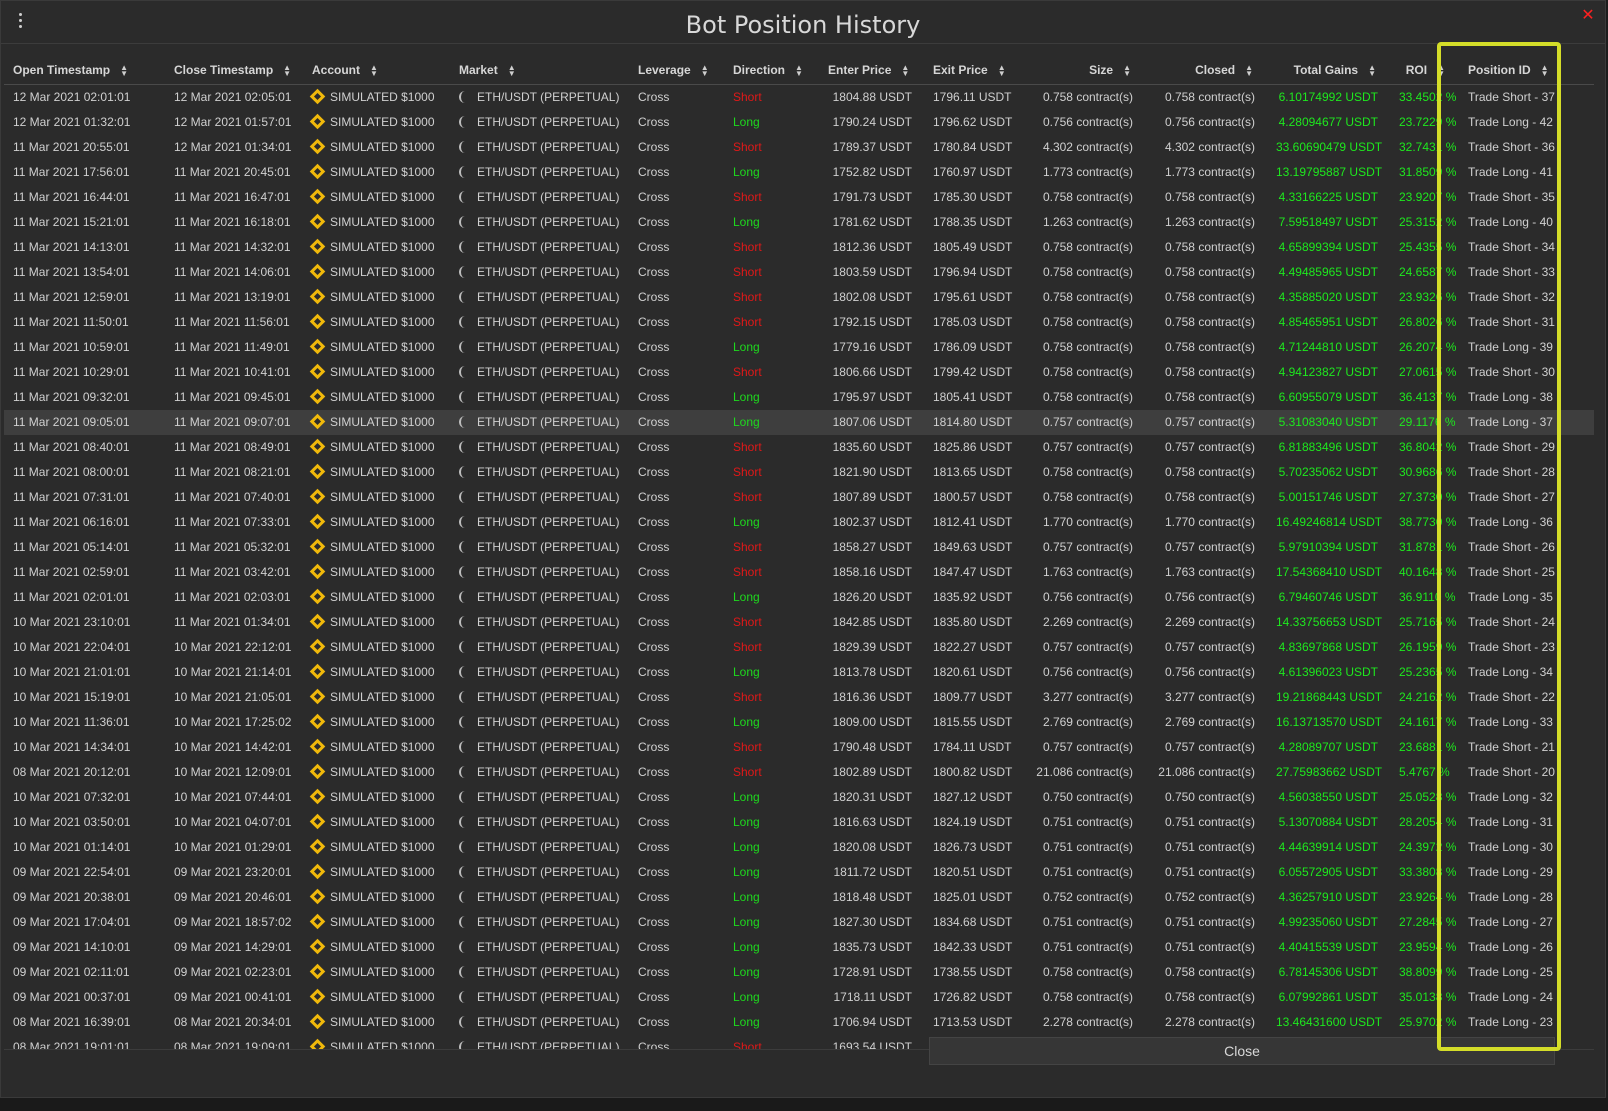 The width and height of the screenshot is (1608, 1111). Describe the element at coordinates (1588, 15) in the screenshot. I see `close-icon: ✕` at that location.